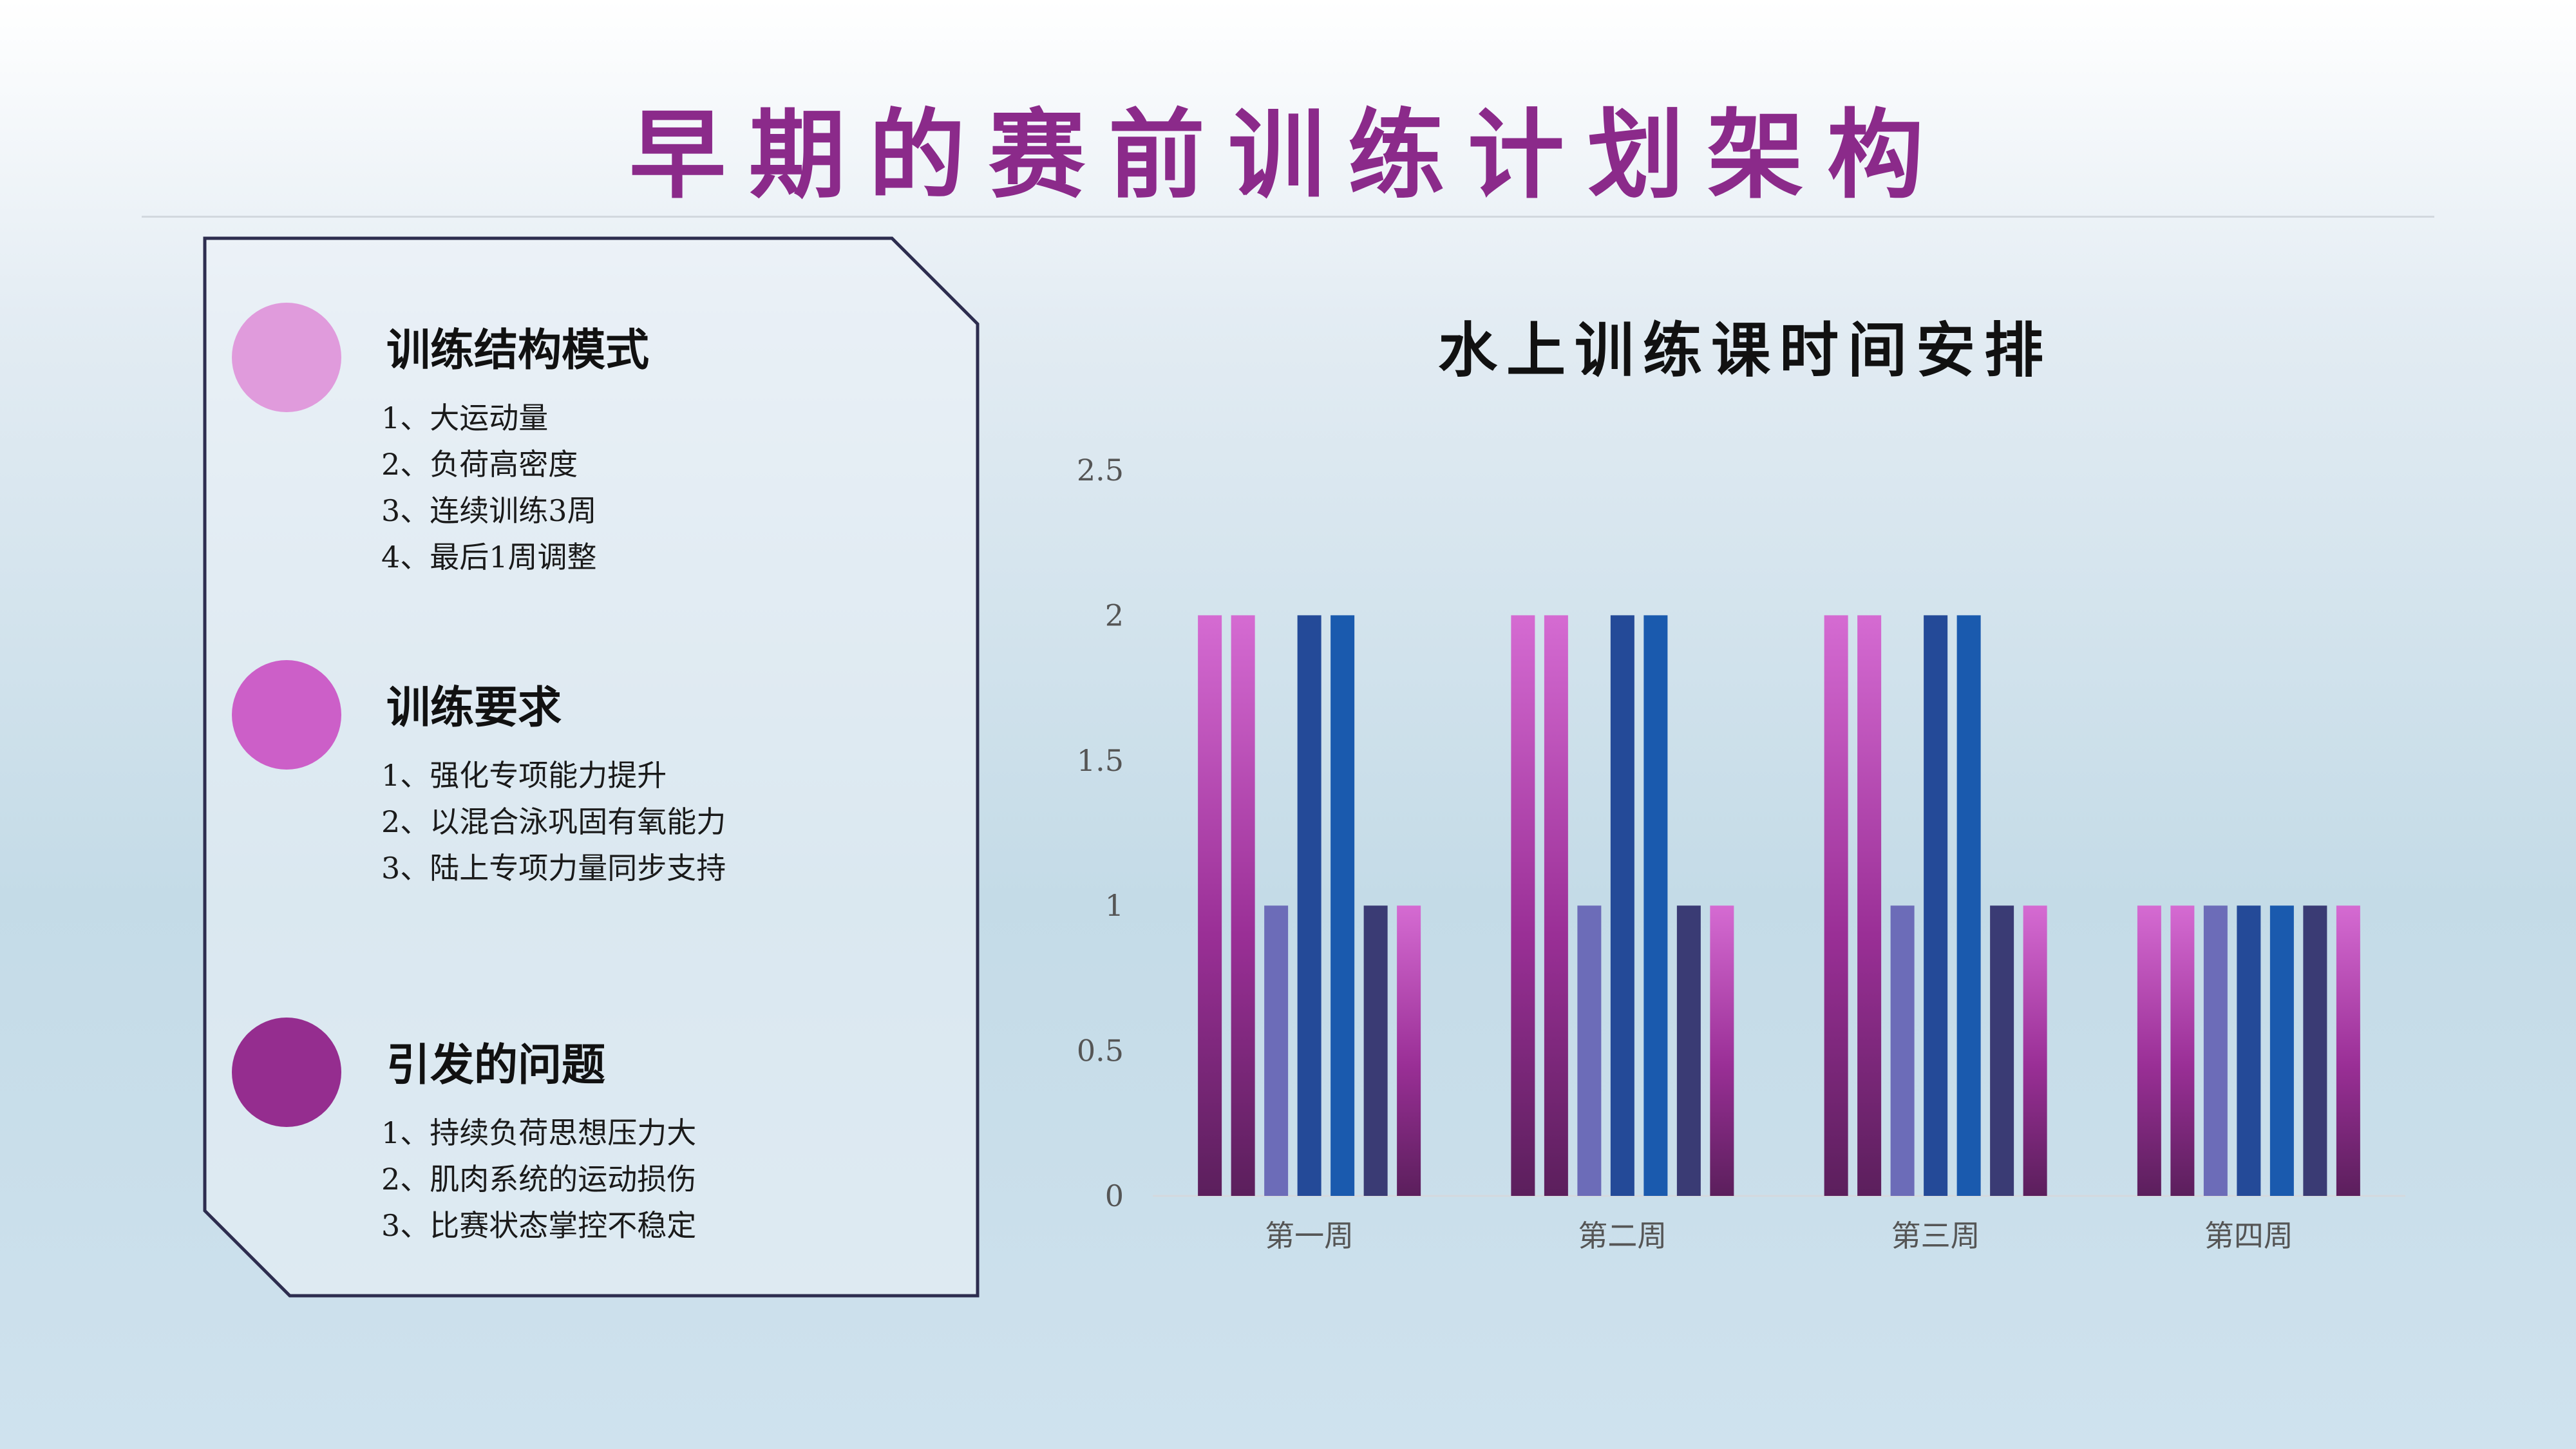 The height and width of the screenshot is (1449, 2576). What do you see at coordinates (2248, 1235) in the screenshot?
I see `x-category-label: 第四周` at bounding box center [2248, 1235].